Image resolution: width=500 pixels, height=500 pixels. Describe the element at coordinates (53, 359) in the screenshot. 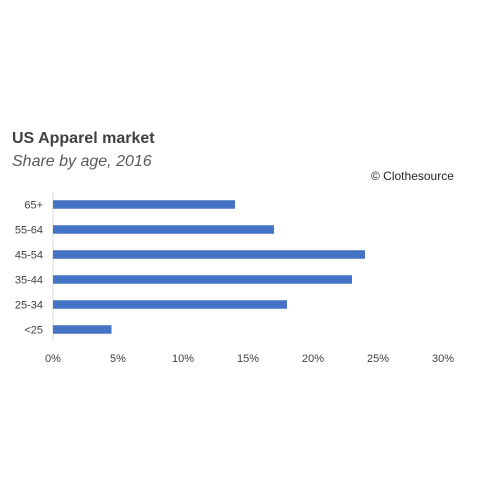

I see `x-tick-label-0: 0%` at that location.